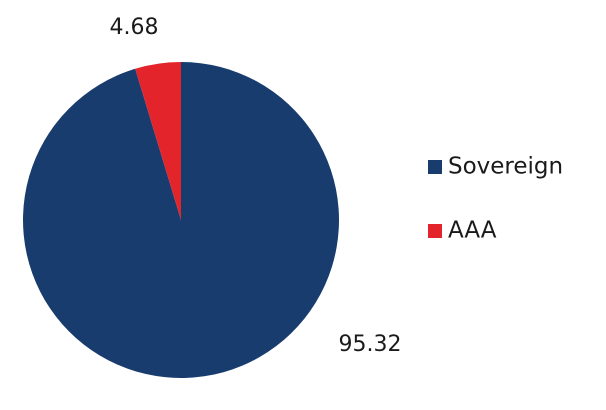 This screenshot has height=410, width=606. I want to click on value-label: 4.68, so click(134, 27).